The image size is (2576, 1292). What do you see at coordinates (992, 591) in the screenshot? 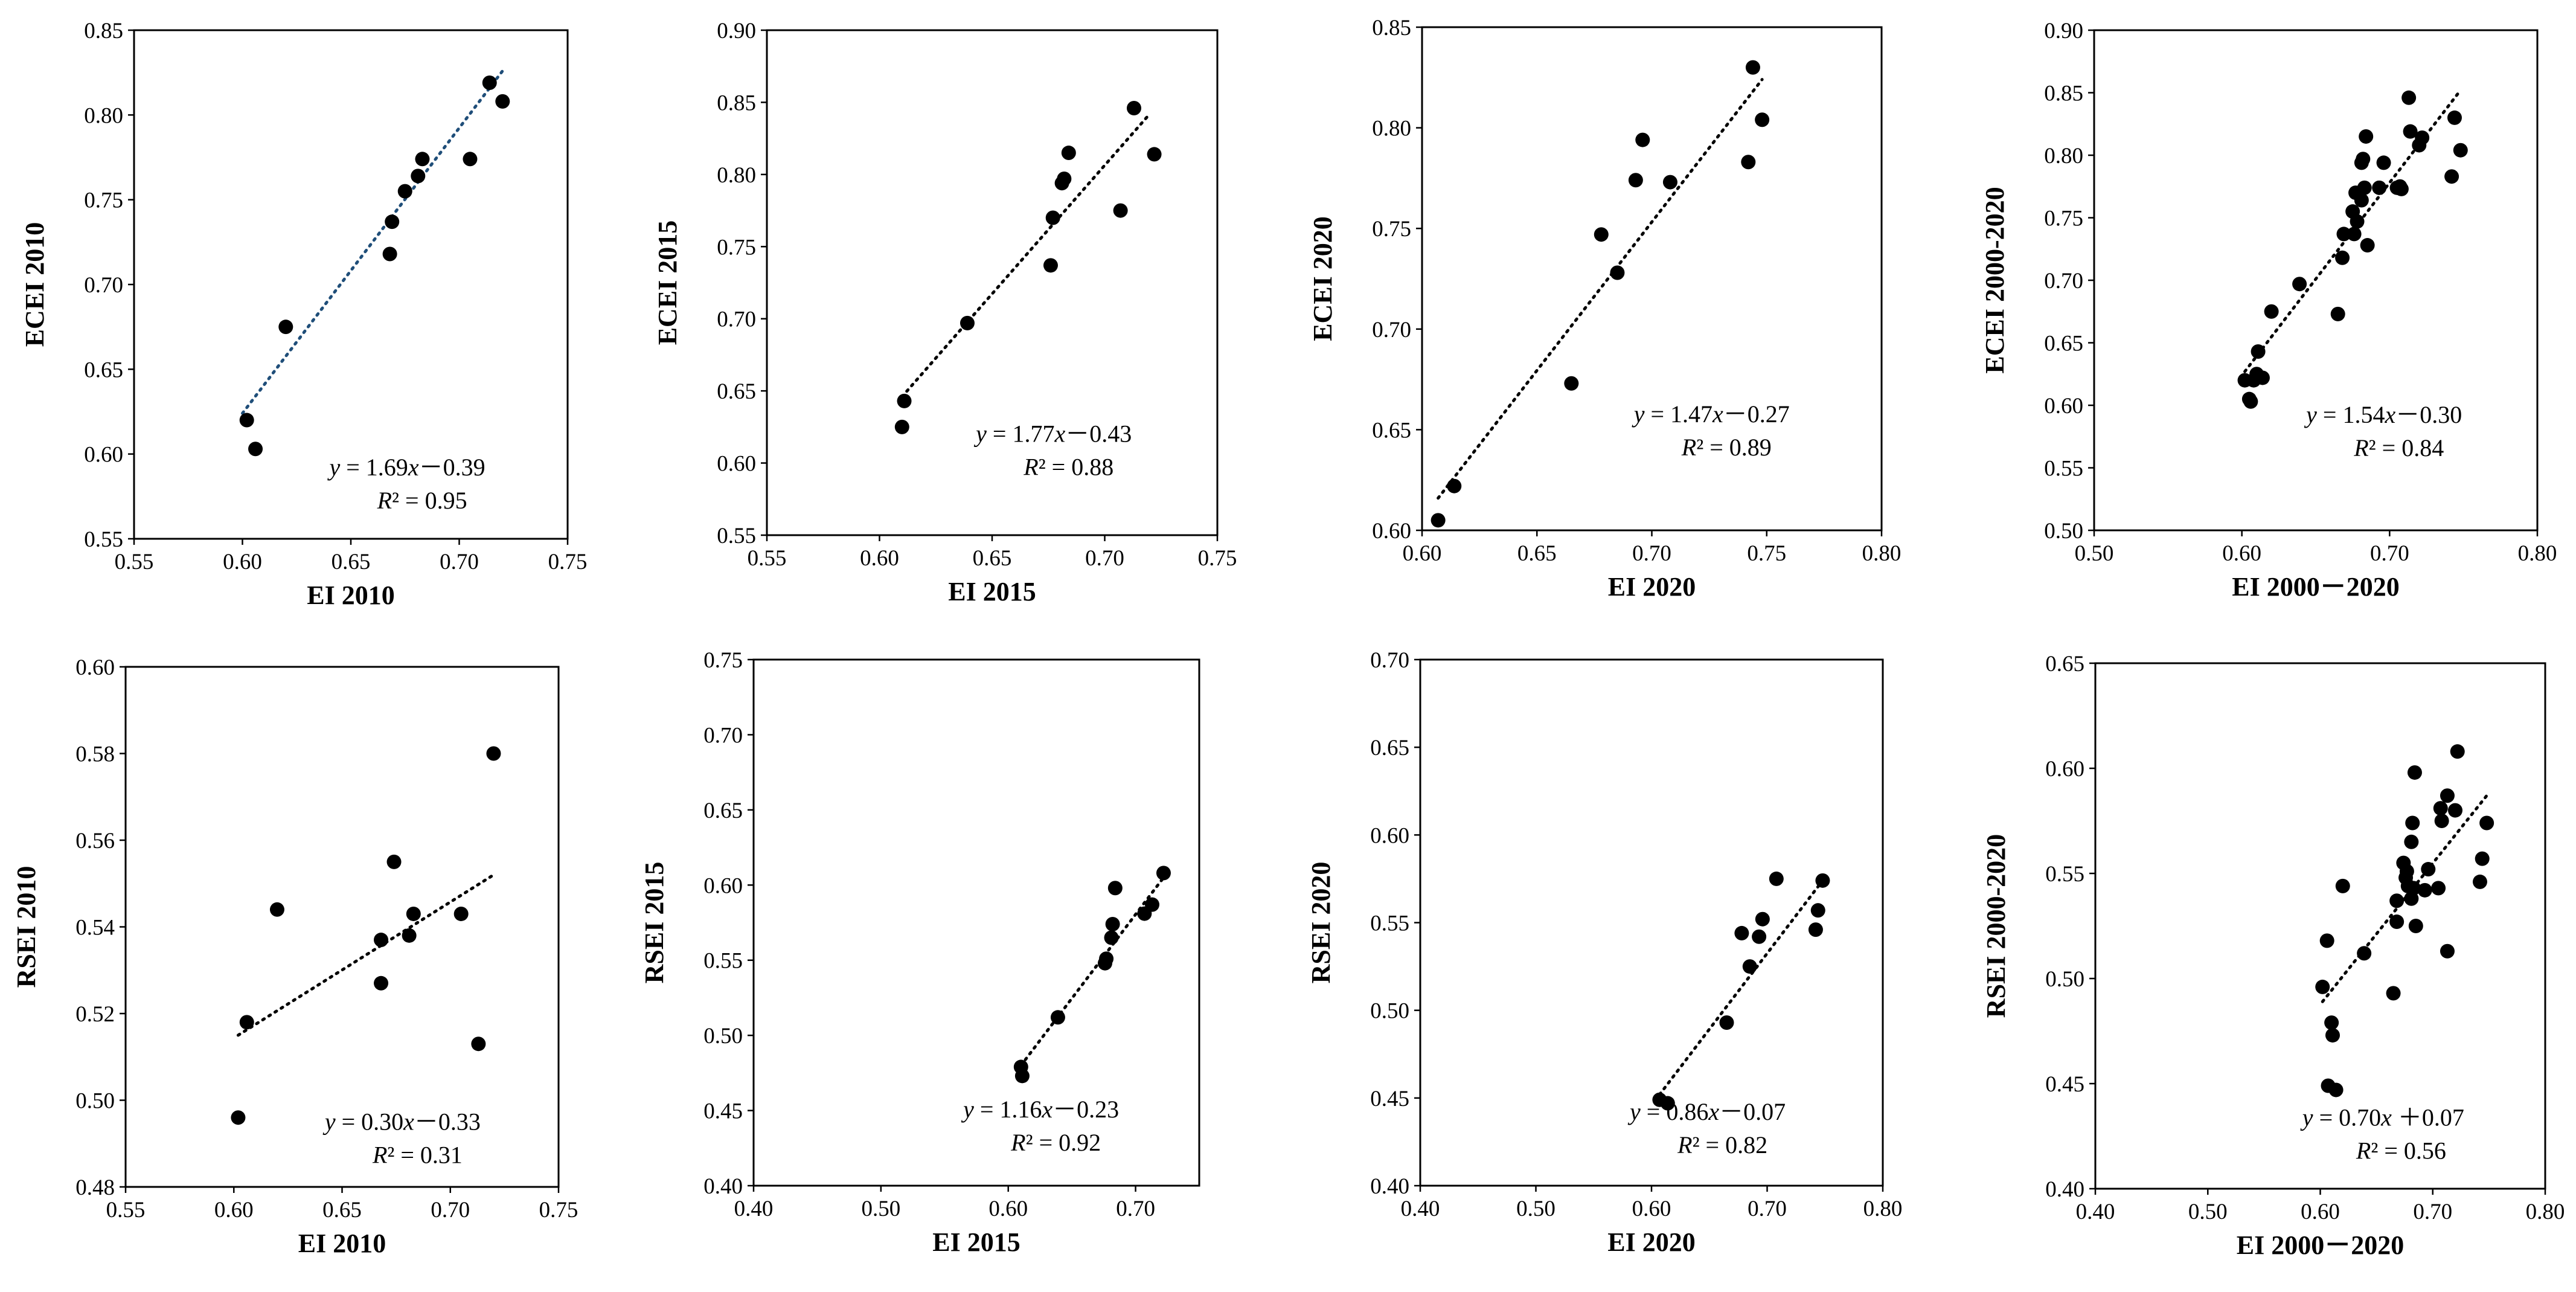
I see `x-axis-title: EI 2015` at bounding box center [992, 591].